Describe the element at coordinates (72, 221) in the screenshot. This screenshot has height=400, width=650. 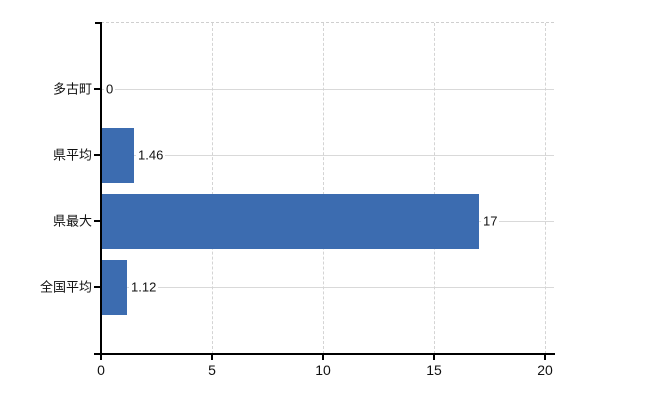
I see `category-label: 県最大` at that location.